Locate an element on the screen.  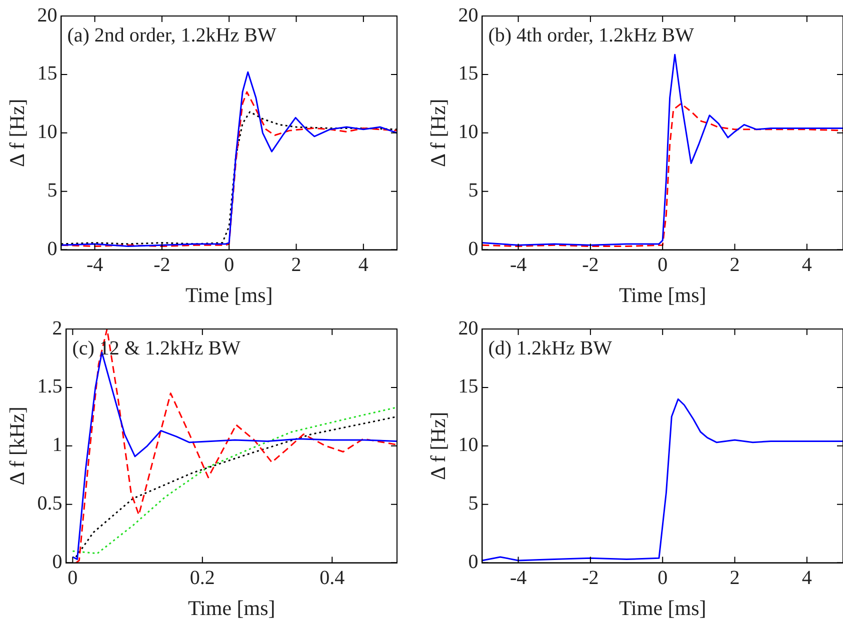
annotation: (d) 1.2kHz BW is located at coordinates (550, 348).